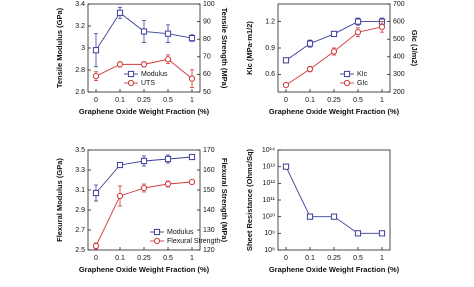 This screenshot has width=474, height=287. What do you see at coordinates (148, 83) in the screenshot?
I see `legend-label: UTS` at bounding box center [148, 83].